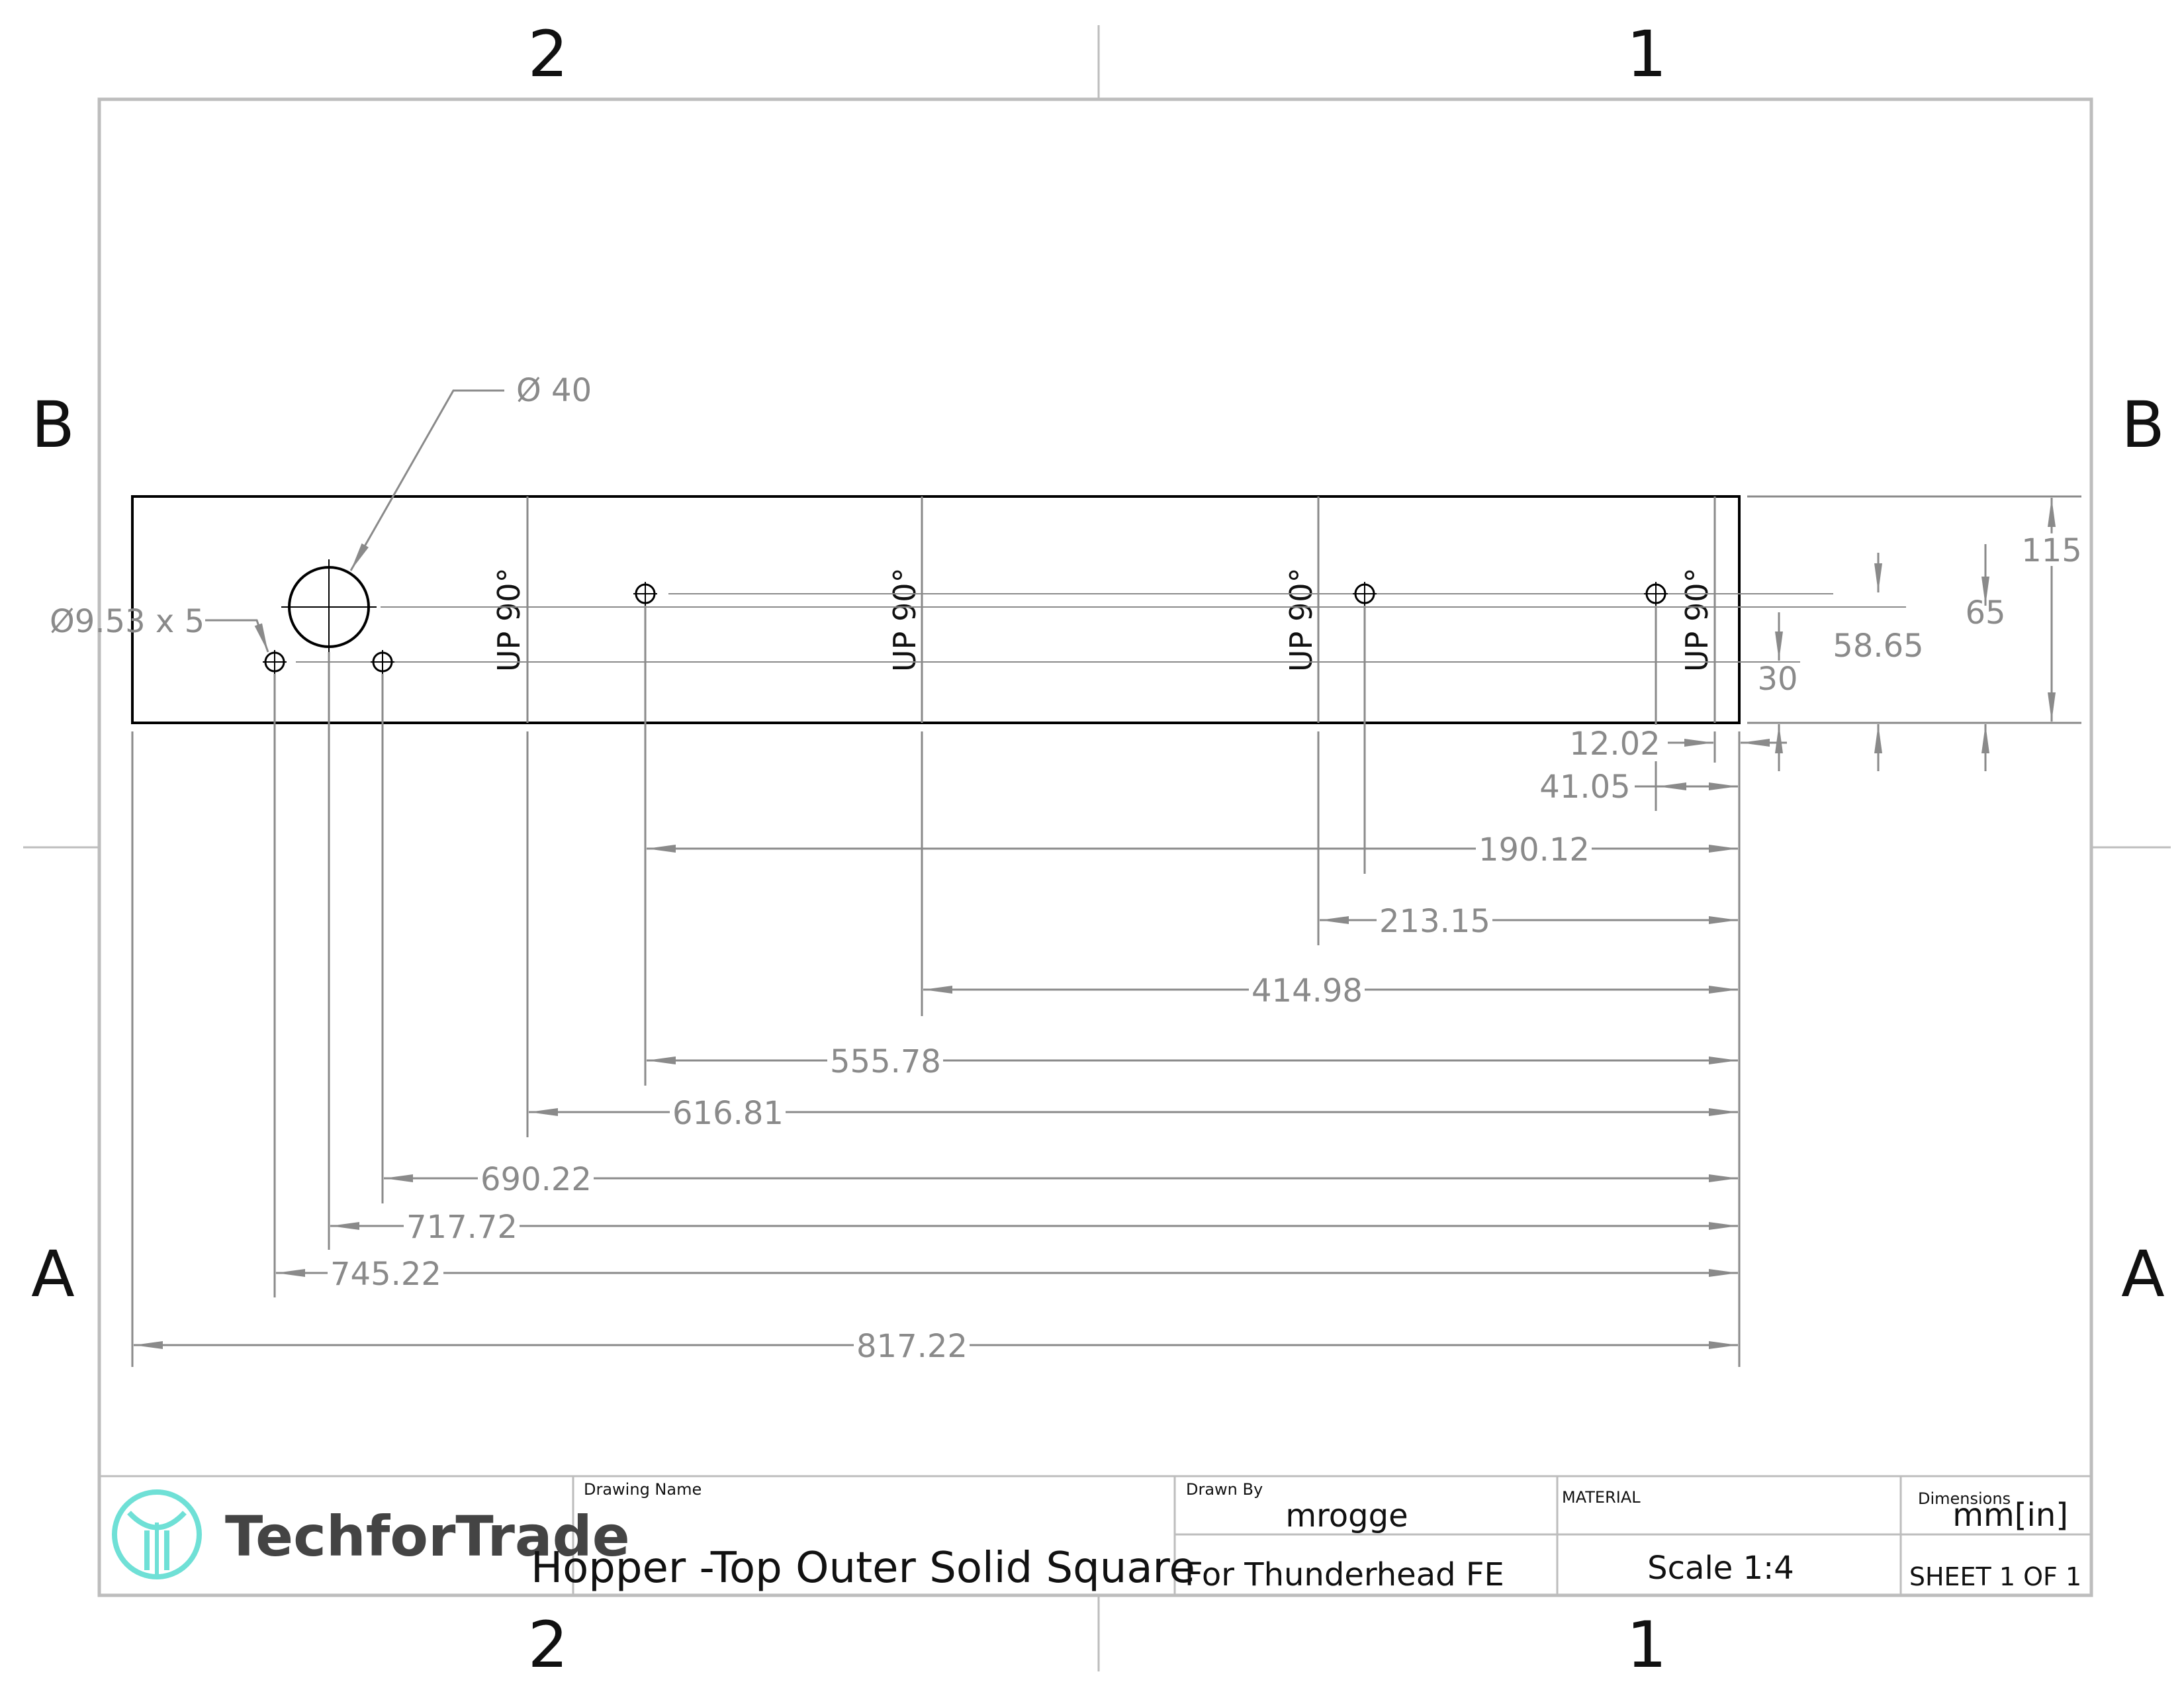  What do you see at coordinates (1344, 1574) in the screenshot?
I see `for-text: For Thunderhead FE` at bounding box center [1344, 1574].